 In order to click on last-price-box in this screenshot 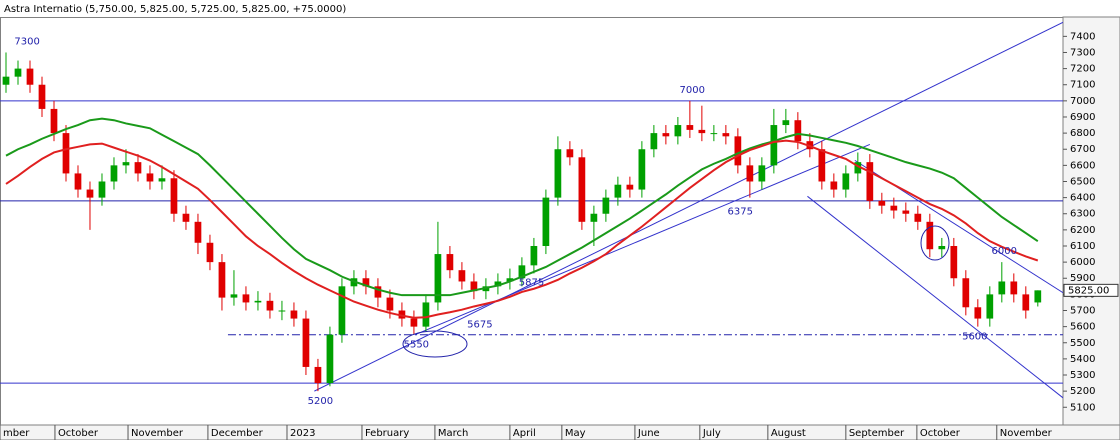, I will do `click(1091, 290)`.